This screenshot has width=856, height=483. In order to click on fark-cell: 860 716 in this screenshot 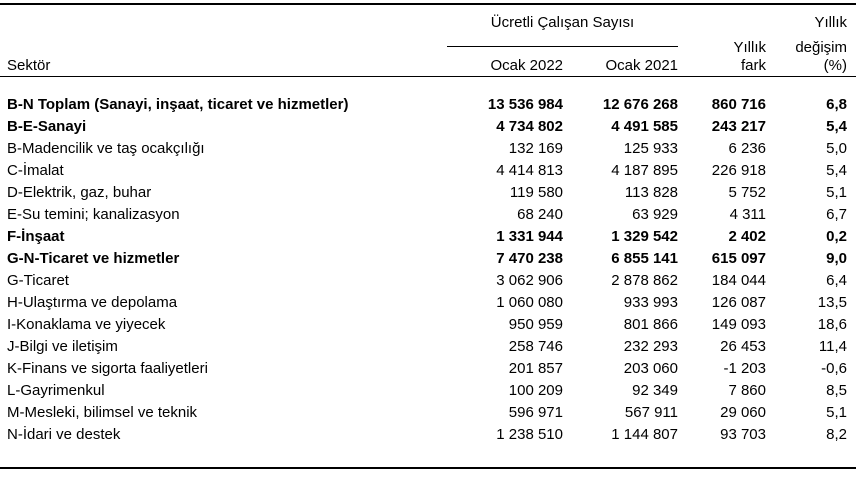, I will do `click(738, 104)`.